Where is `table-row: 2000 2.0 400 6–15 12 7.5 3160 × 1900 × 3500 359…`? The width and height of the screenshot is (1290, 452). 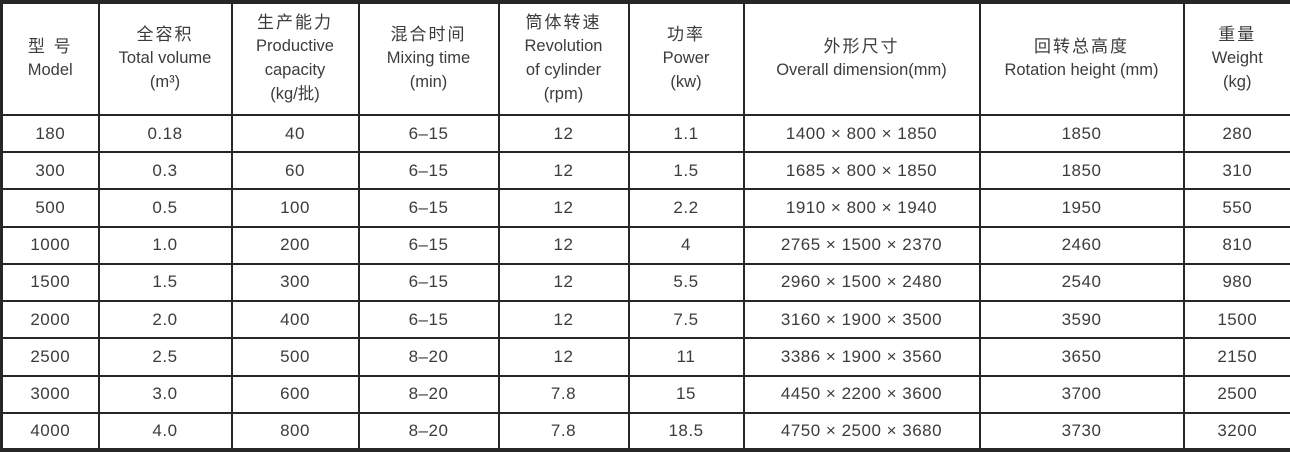 table-row: 2000 2.0 400 6–15 12 7.5 3160 × 1900 × 3500 359… is located at coordinates (645, 320).